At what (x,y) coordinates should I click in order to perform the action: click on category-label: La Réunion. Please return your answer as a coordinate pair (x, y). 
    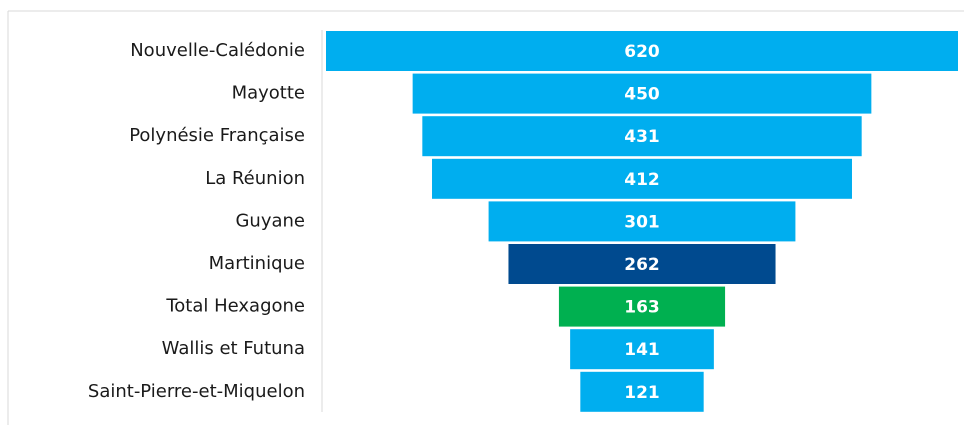
    Looking at the image, I should click on (255, 178).